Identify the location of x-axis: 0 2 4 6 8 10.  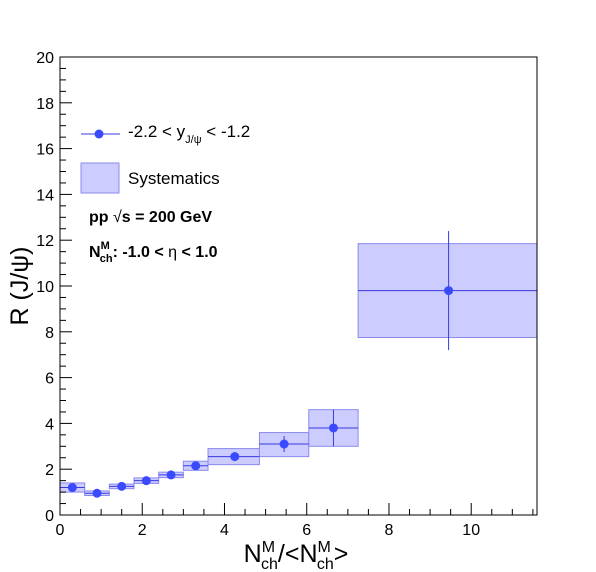
(295, 521).